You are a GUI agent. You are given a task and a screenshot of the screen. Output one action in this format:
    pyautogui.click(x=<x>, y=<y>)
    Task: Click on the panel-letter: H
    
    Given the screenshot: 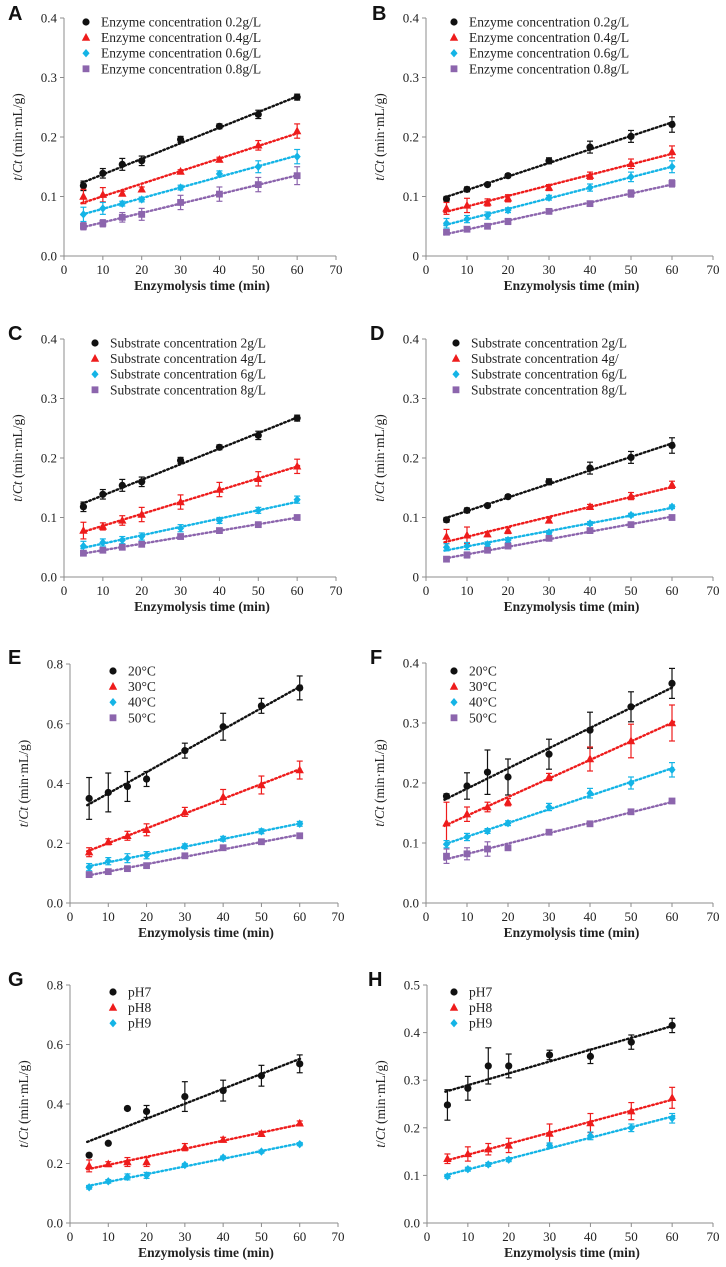 What is the action you would take?
    pyautogui.click(x=375, y=980)
    